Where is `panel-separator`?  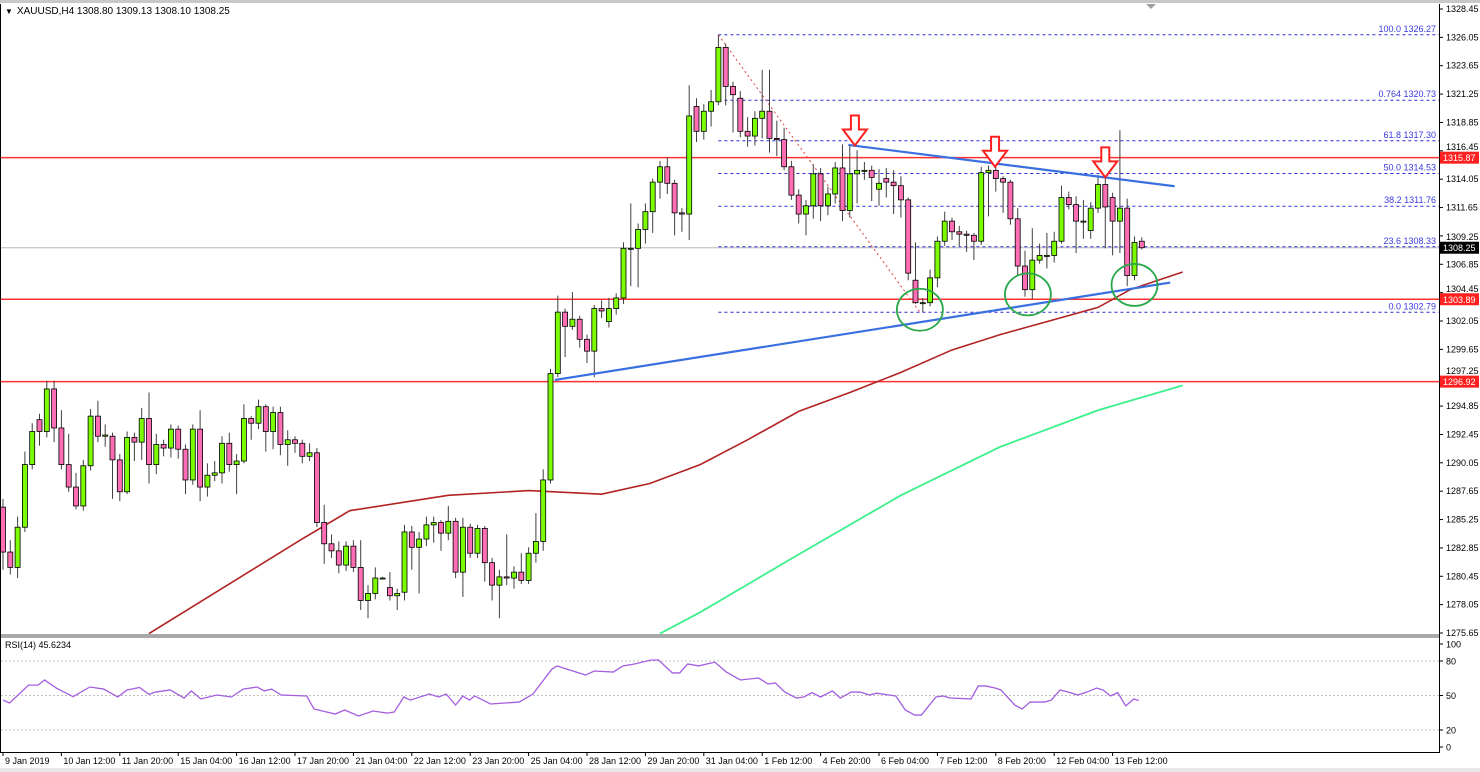 panel-separator is located at coordinates (719, 636).